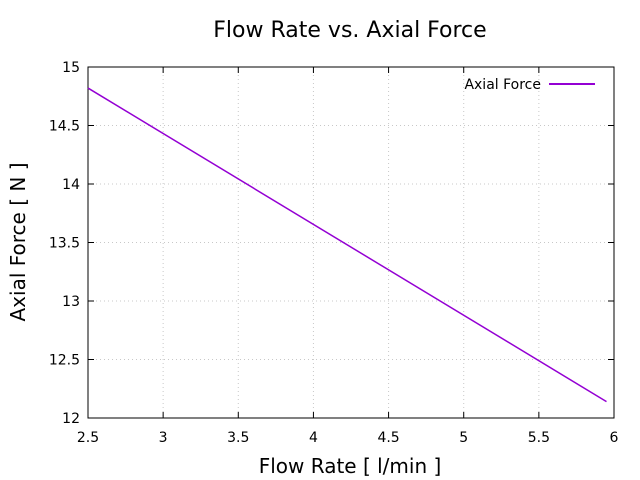 Image resolution: width=640 pixels, height=480 pixels. What do you see at coordinates (238, 438) in the screenshot?
I see `x-tick-label: 3.5` at bounding box center [238, 438].